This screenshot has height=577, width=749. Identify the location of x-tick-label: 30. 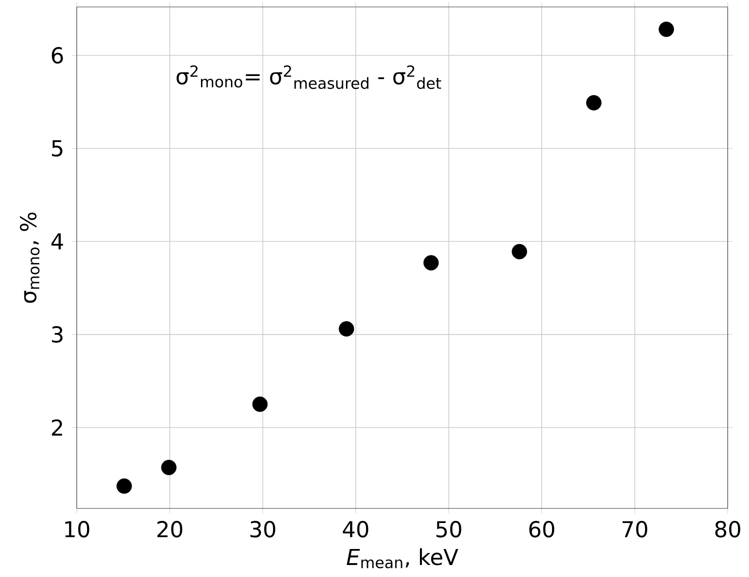
(263, 529).